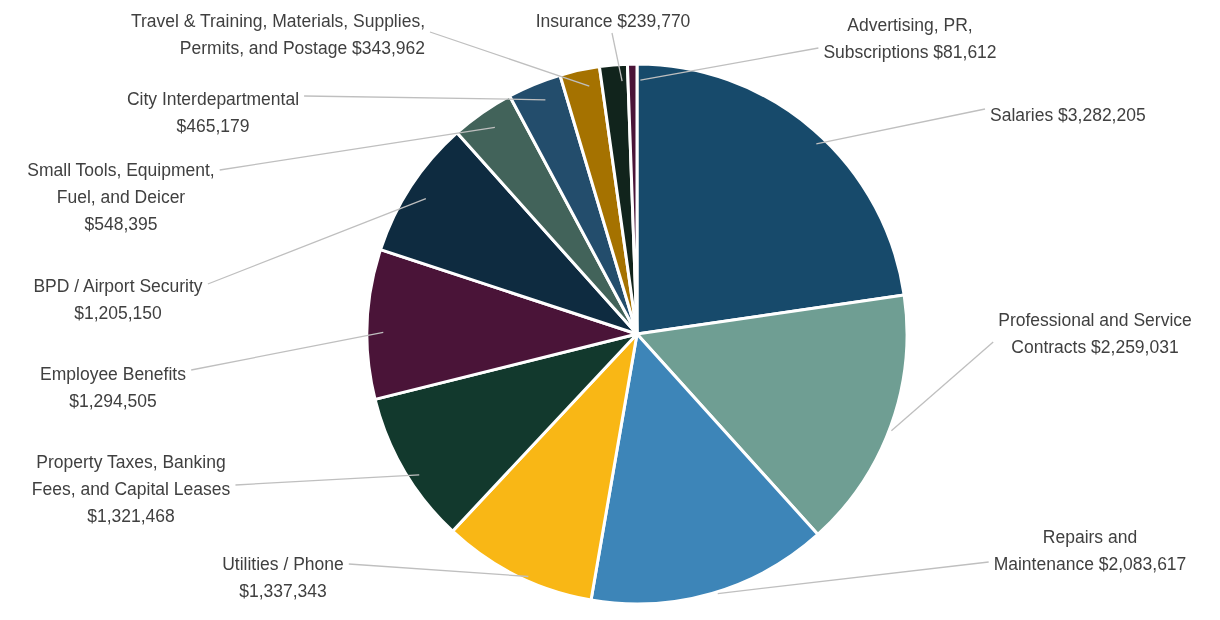  Describe the element at coordinates (131, 516) in the screenshot. I see `data-label: $1,321,468` at that location.